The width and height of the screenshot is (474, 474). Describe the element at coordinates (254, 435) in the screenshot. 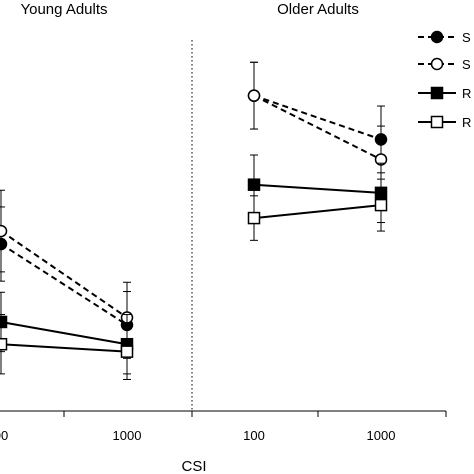

I see `x-tick-label-older-low: 100` at that location.